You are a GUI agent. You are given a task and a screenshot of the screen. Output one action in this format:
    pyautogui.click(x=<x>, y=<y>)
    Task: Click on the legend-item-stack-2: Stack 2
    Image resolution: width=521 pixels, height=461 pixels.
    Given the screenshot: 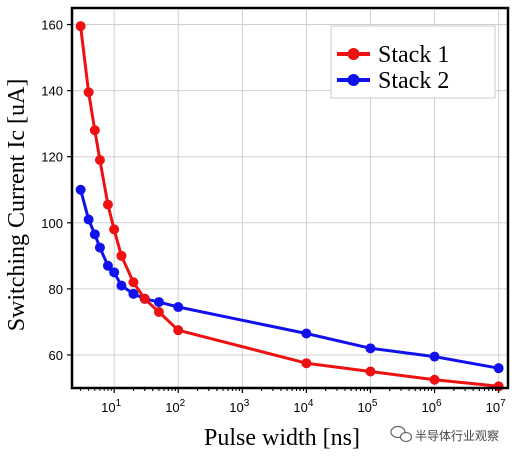 What is the action you would take?
    pyautogui.click(x=393, y=81)
    